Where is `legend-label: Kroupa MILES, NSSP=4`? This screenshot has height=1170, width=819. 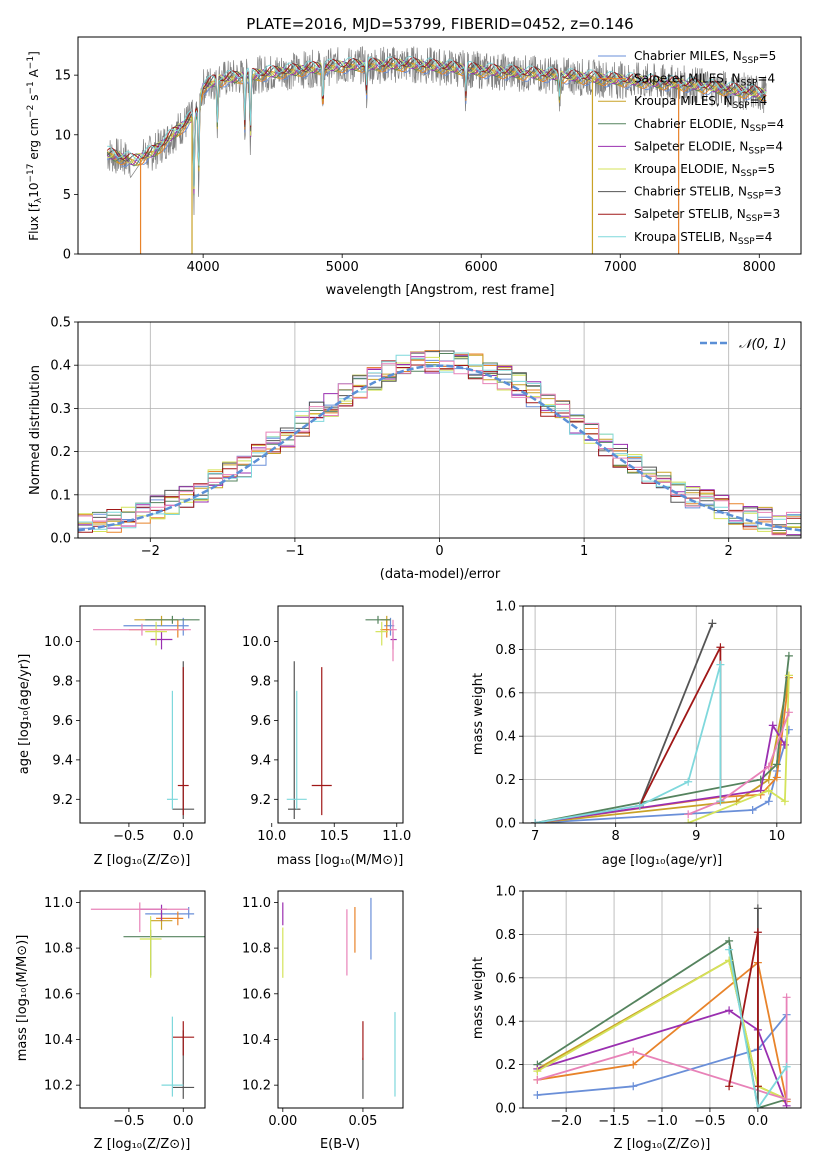 legend-label: Kroupa MILES, NSSP=4 is located at coordinates (700, 102).